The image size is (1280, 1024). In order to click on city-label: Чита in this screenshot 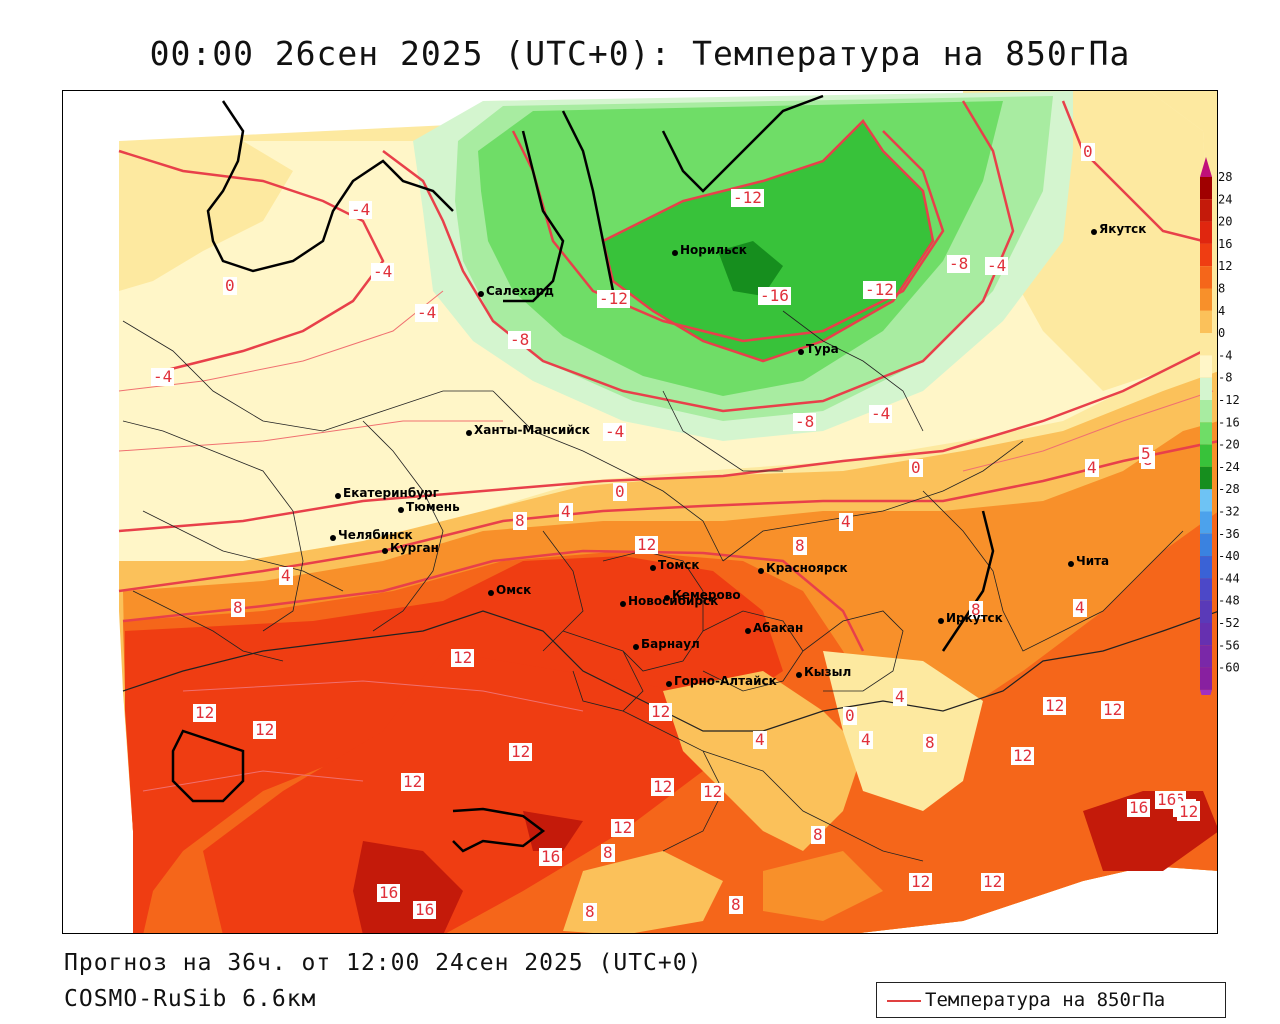, I will do `click(1093, 561)`.